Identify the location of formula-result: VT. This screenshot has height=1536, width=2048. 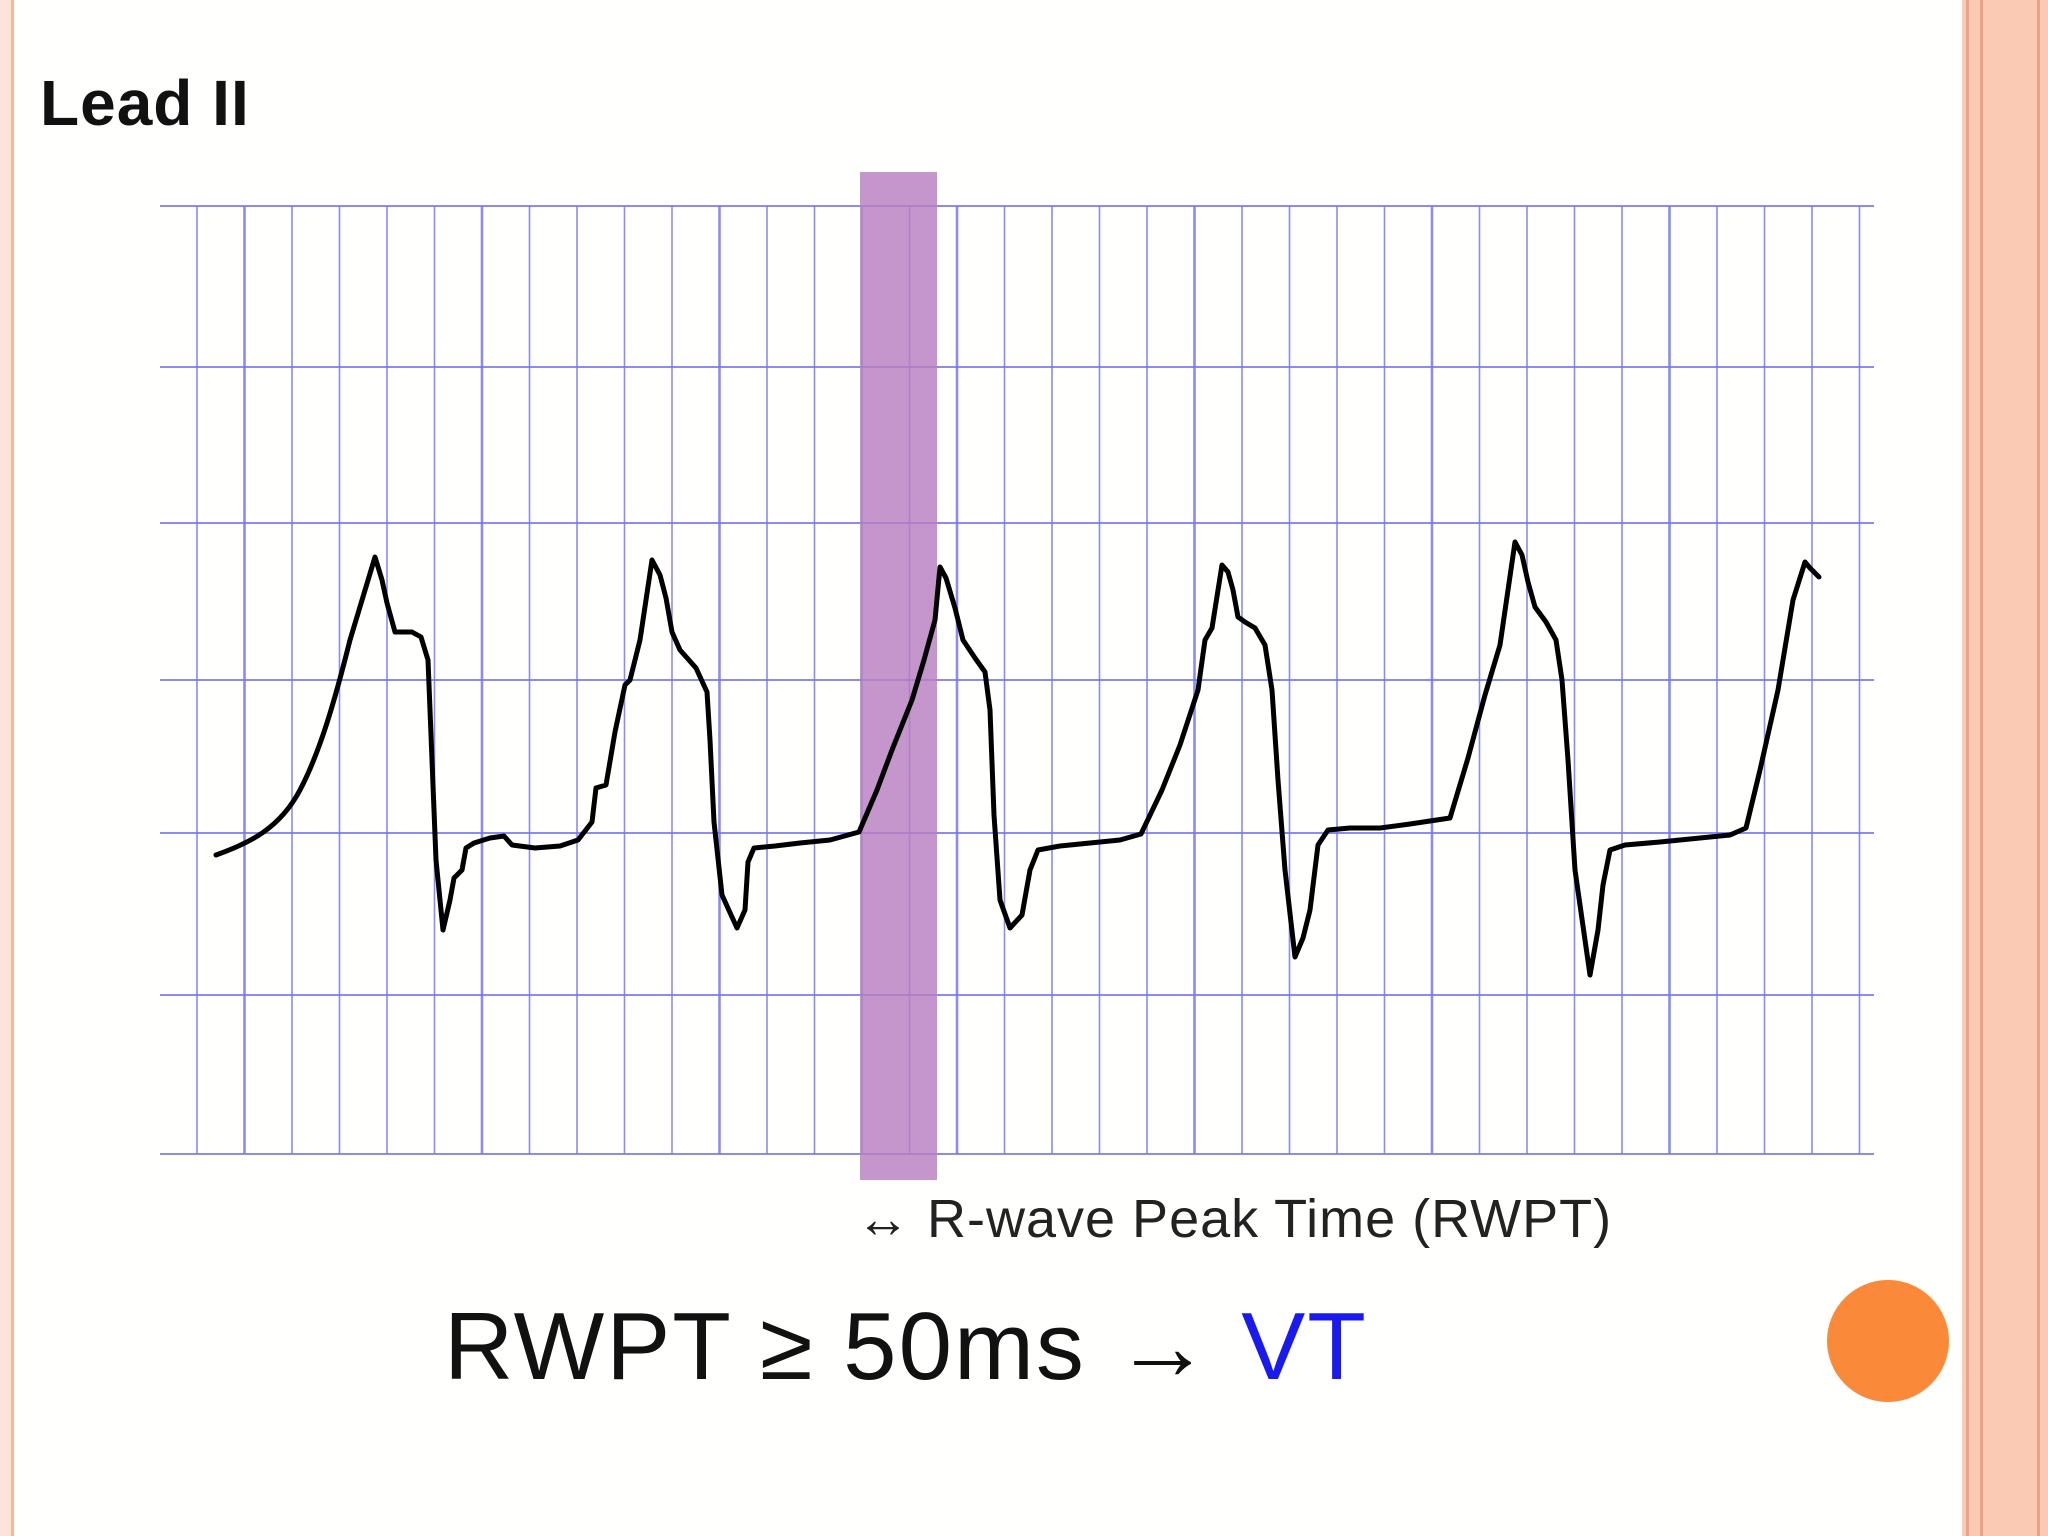
(1304, 1346).